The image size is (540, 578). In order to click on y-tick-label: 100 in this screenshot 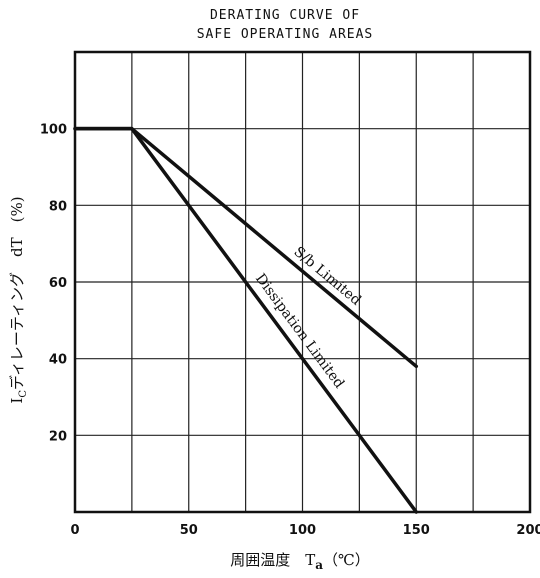, I will do `click(53, 130)`.